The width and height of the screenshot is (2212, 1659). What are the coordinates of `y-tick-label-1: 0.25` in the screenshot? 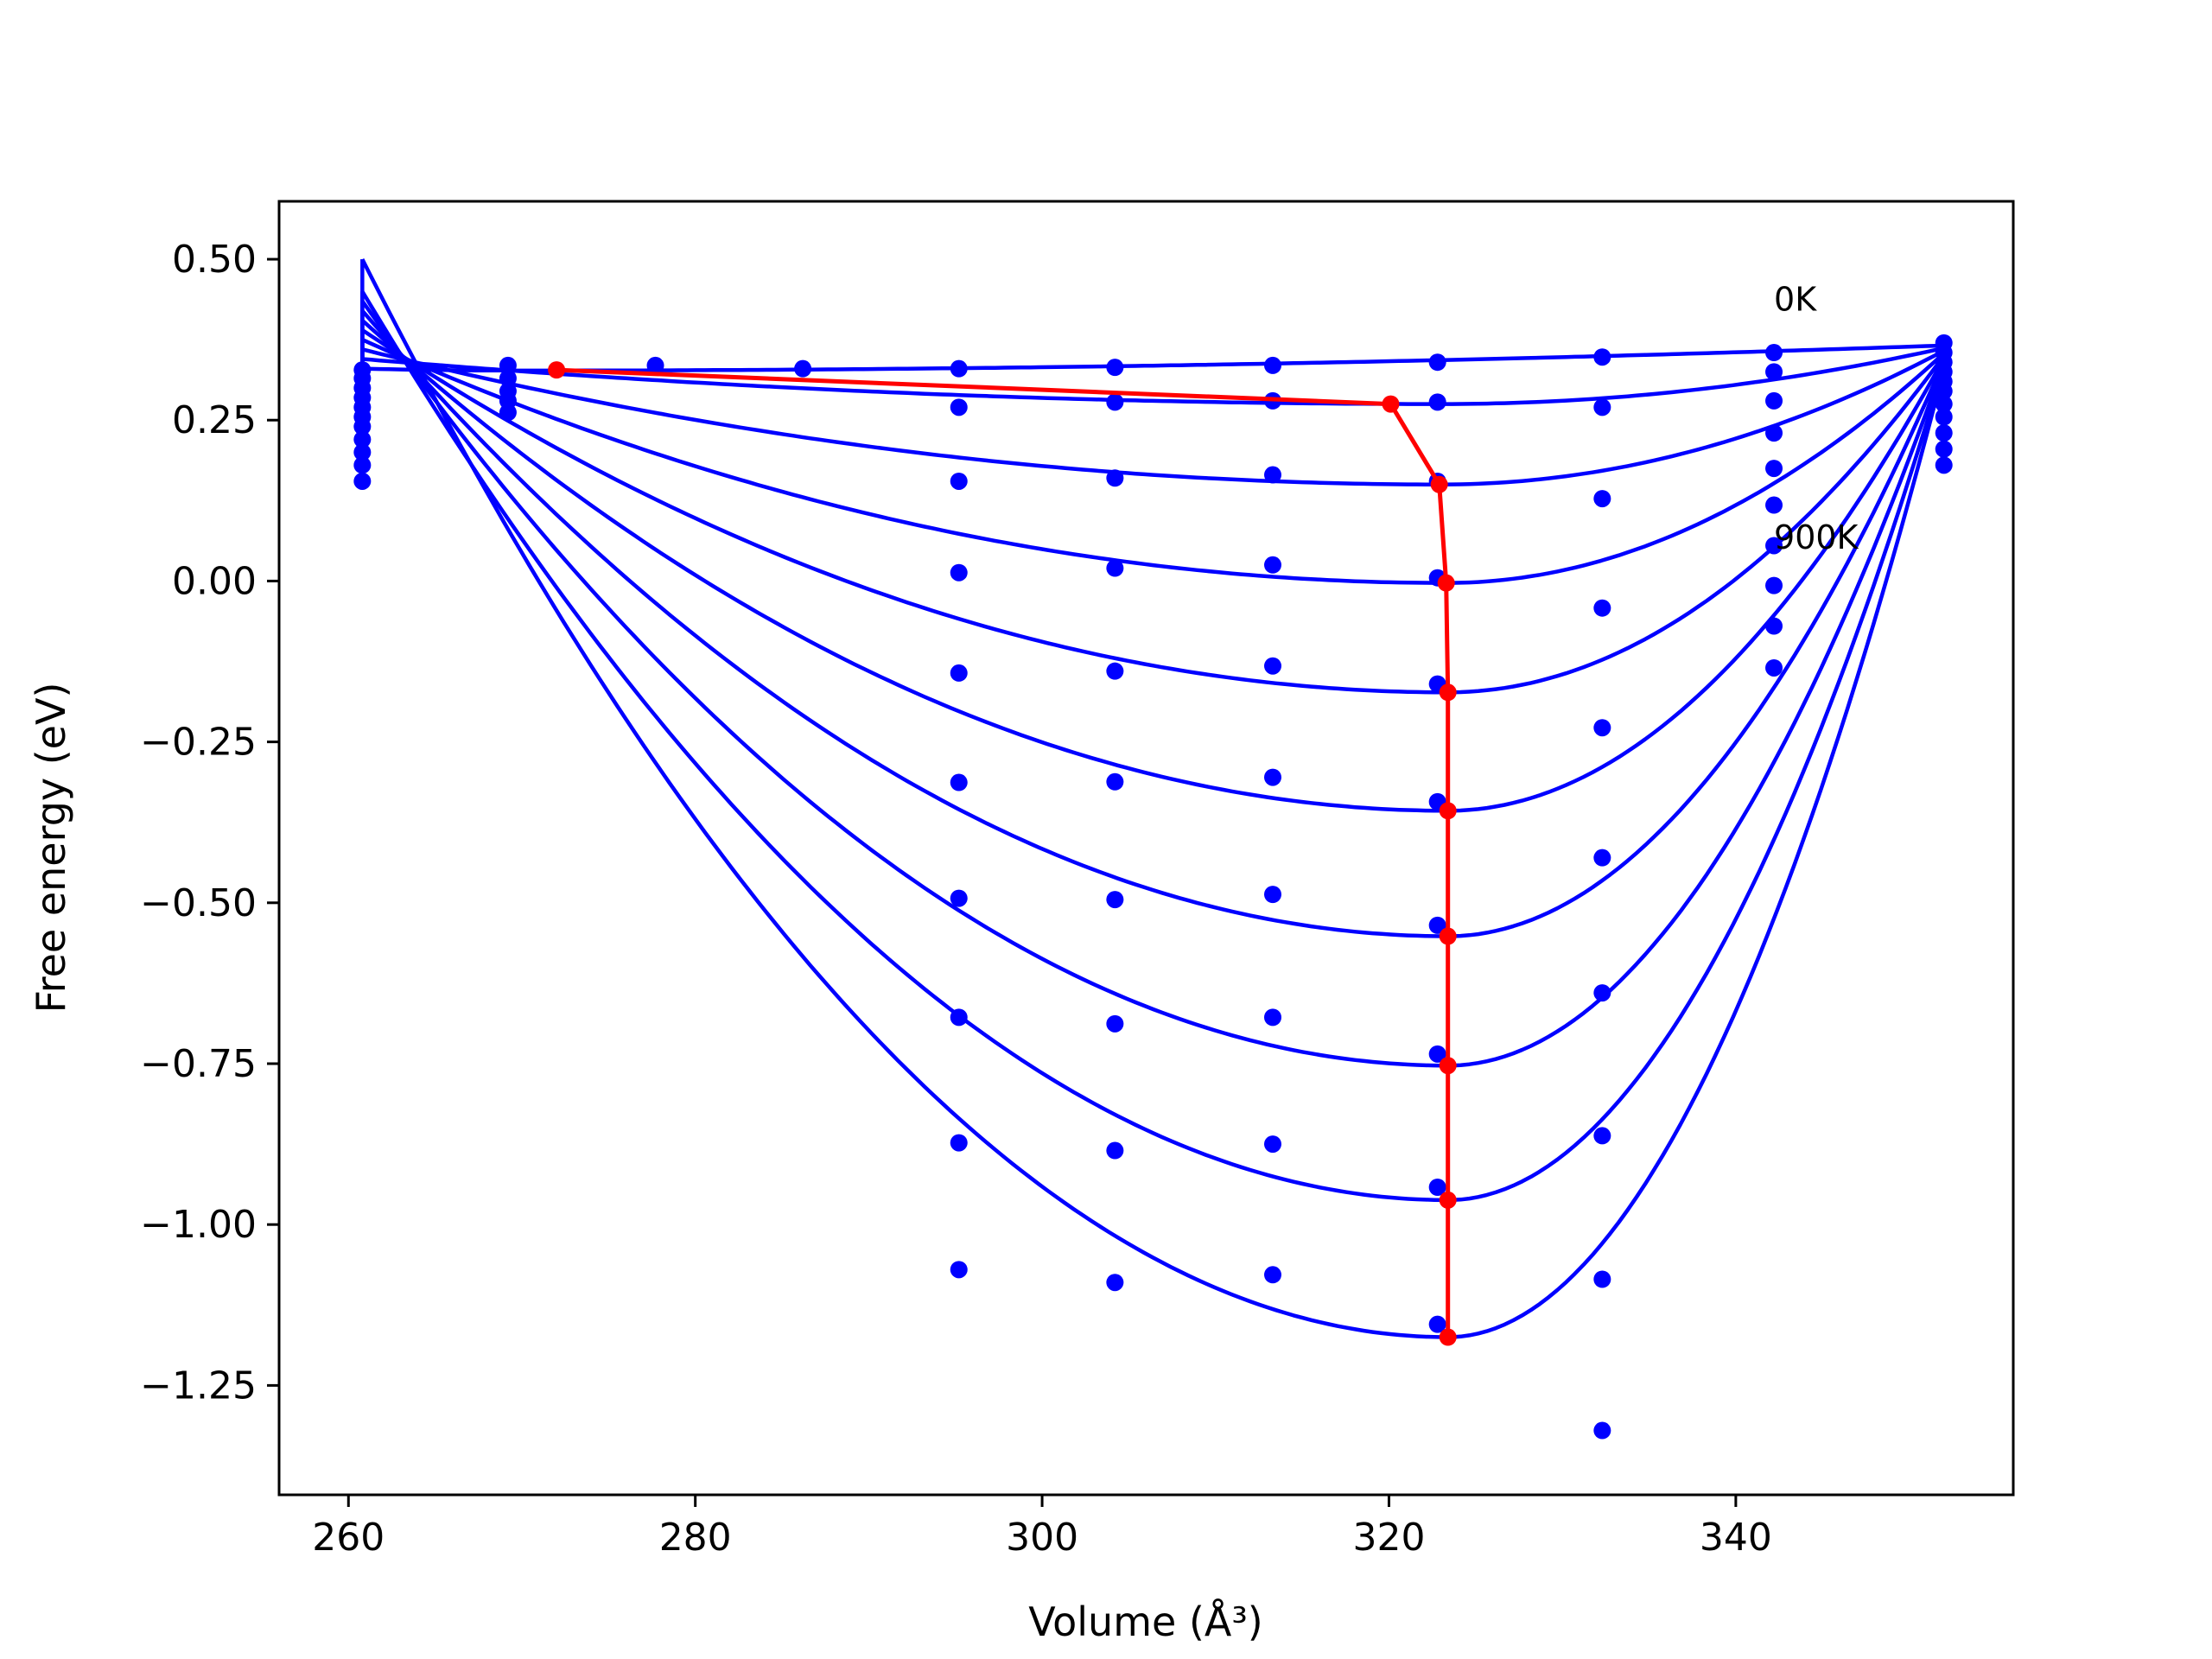 It's located at (214, 420).